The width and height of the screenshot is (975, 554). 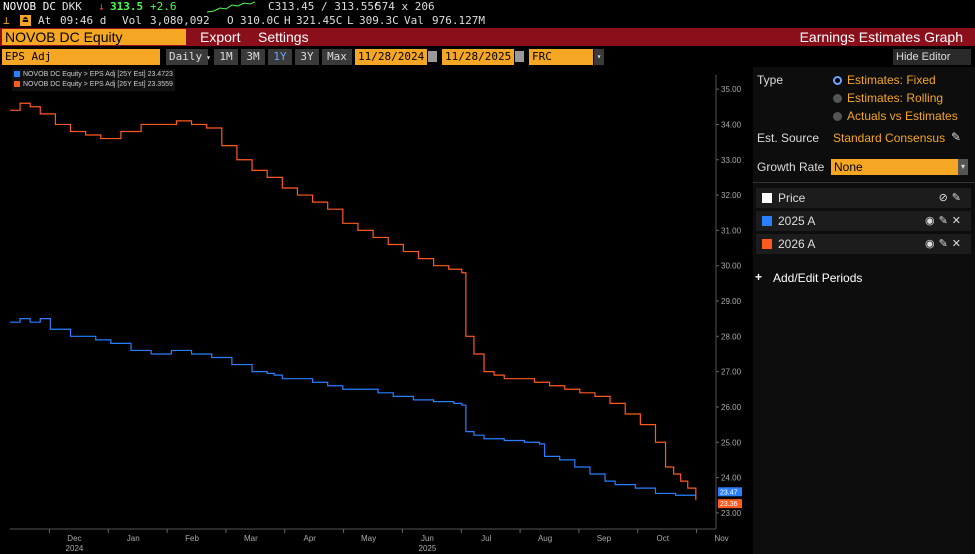 I want to click on period-actions: ⊘✎, so click(x=952, y=197).